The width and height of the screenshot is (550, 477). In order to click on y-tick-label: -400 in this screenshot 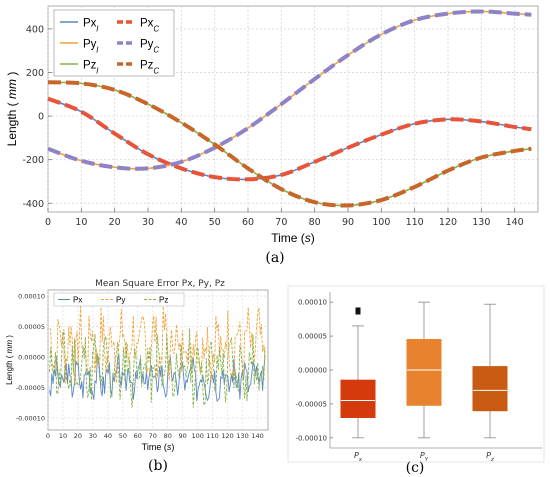, I will do `click(33, 204)`.